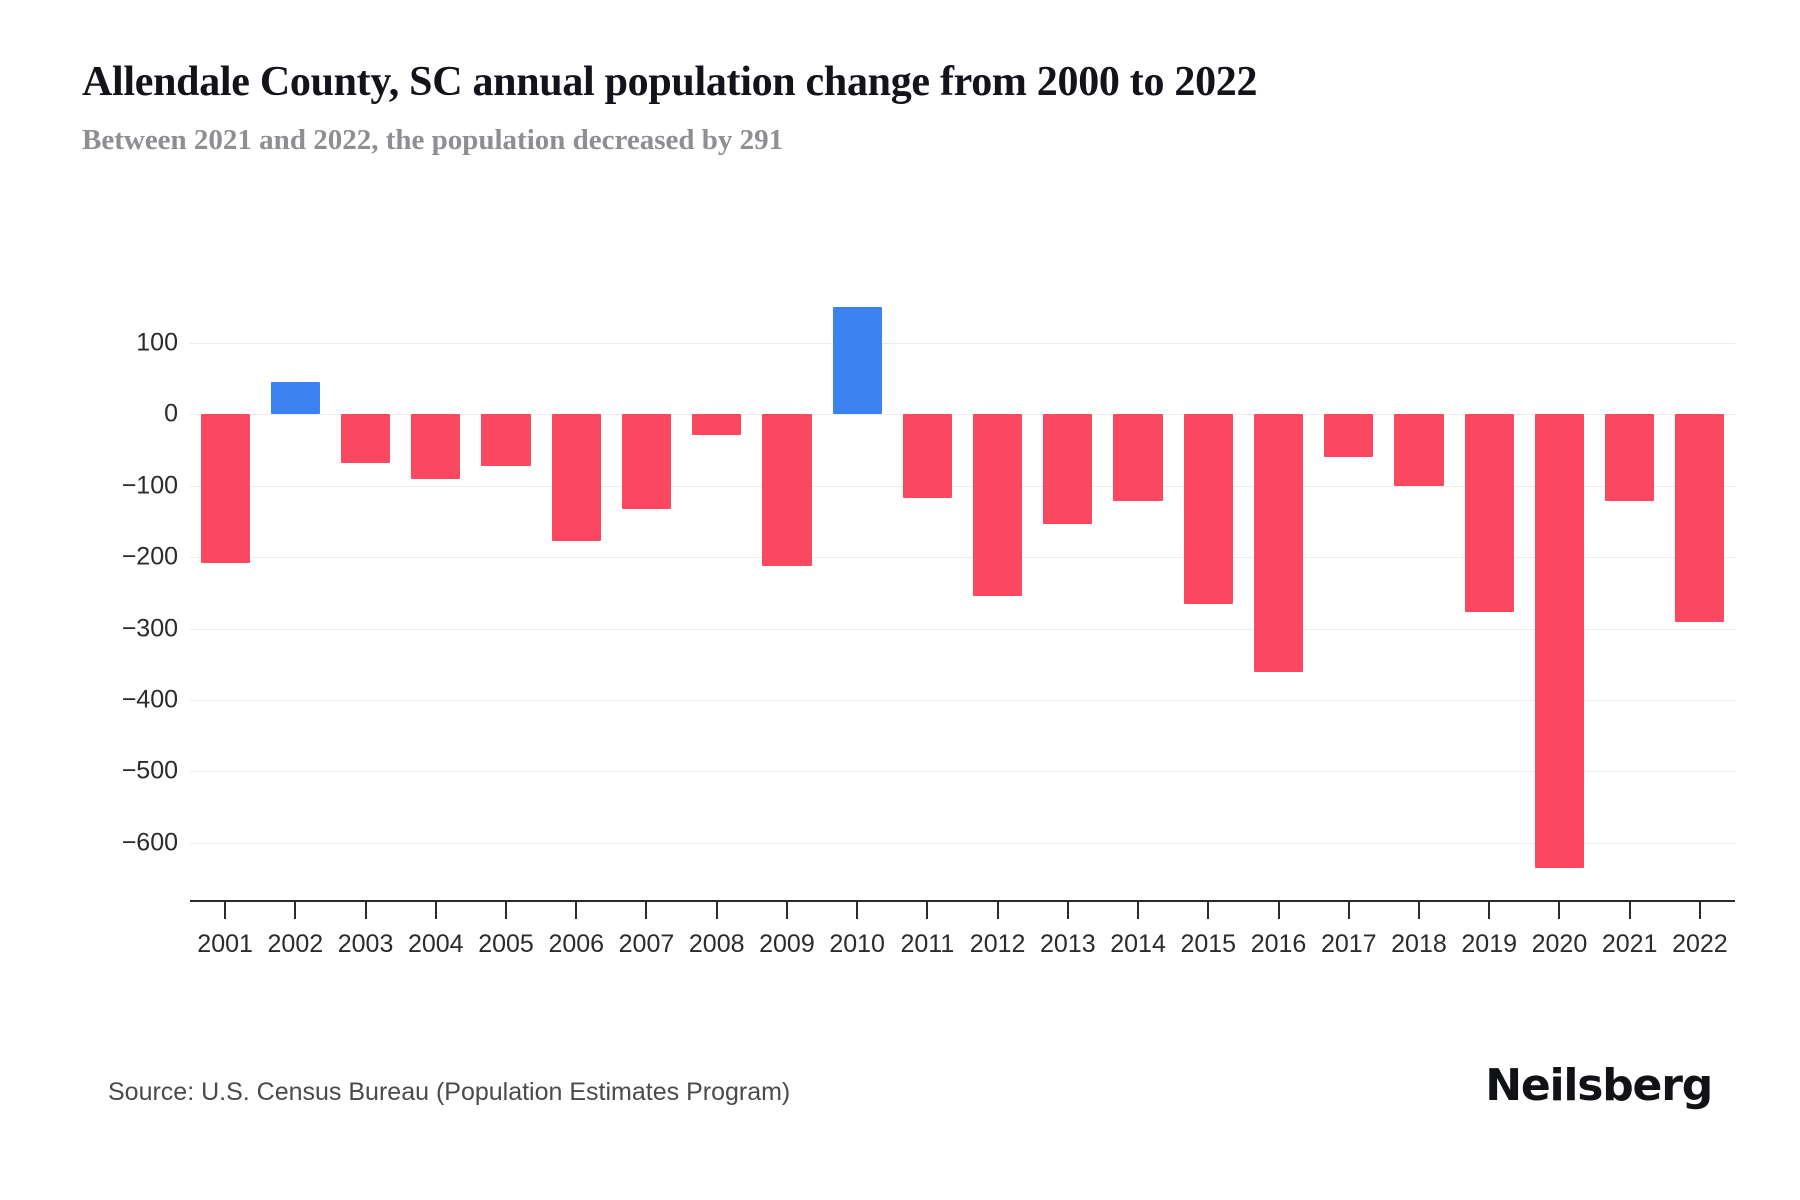 The height and width of the screenshot is (1200, 1800). I want to click on bar-2007, so click(646, 462).